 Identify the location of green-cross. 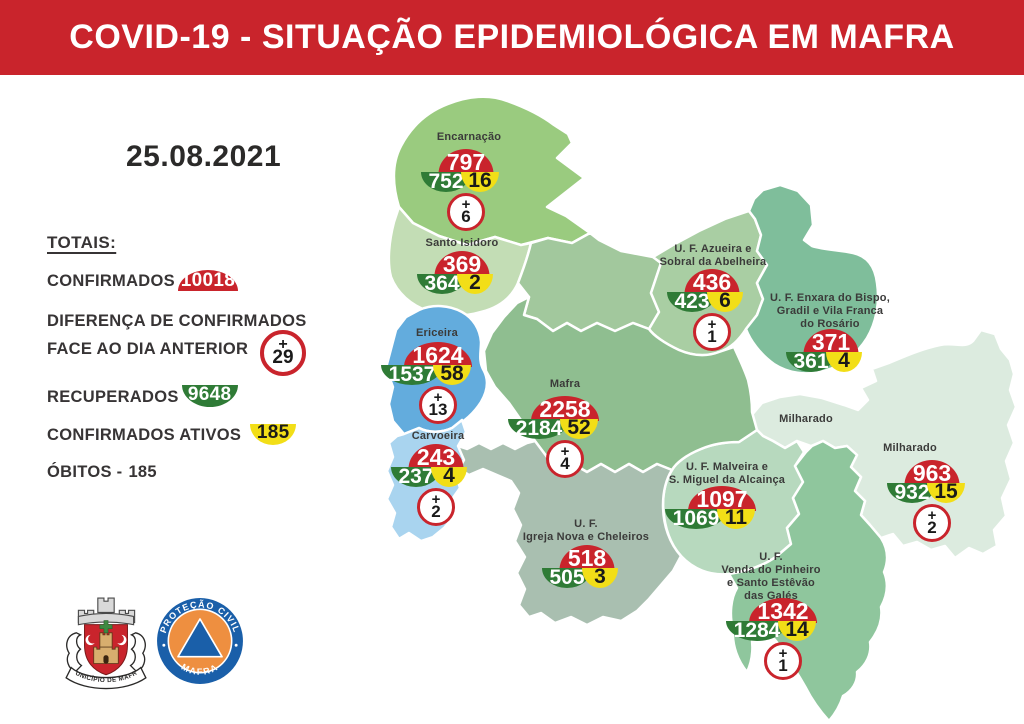
(106, 627).